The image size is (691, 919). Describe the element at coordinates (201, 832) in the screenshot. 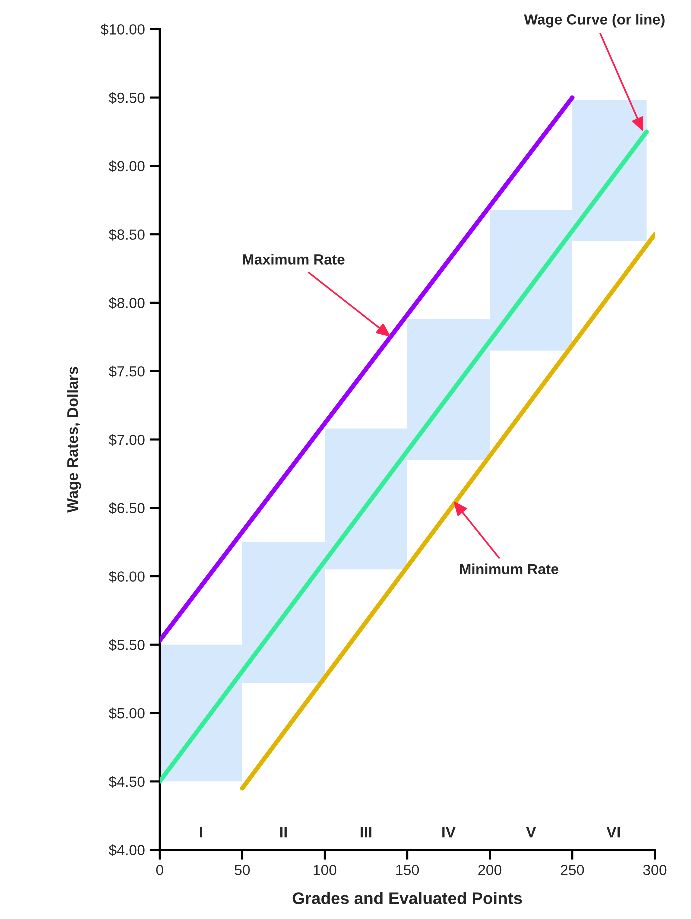

I see `annotation: I` at that location.